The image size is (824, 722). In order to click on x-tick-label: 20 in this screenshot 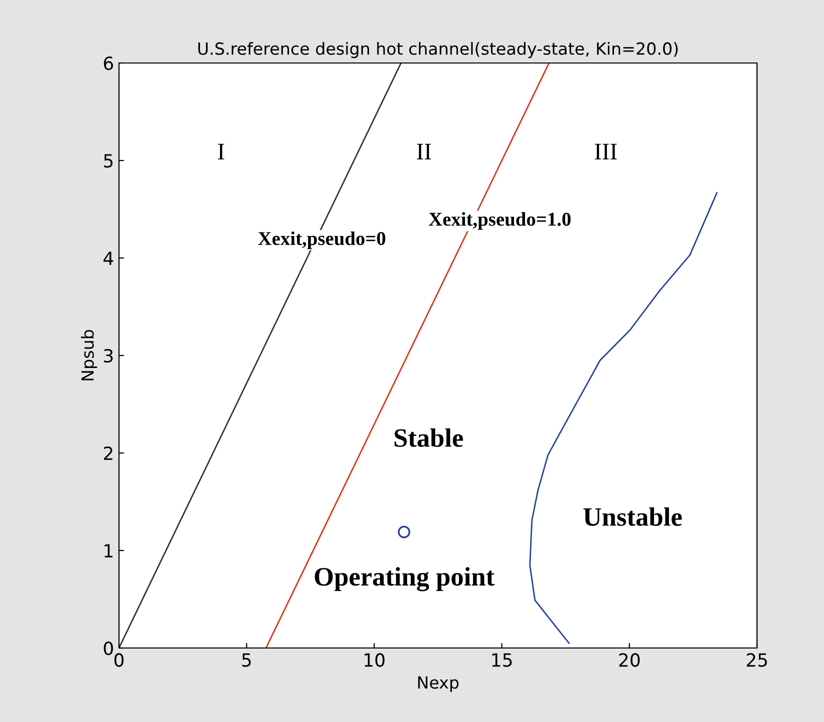, I will do `click(629, 660)`.